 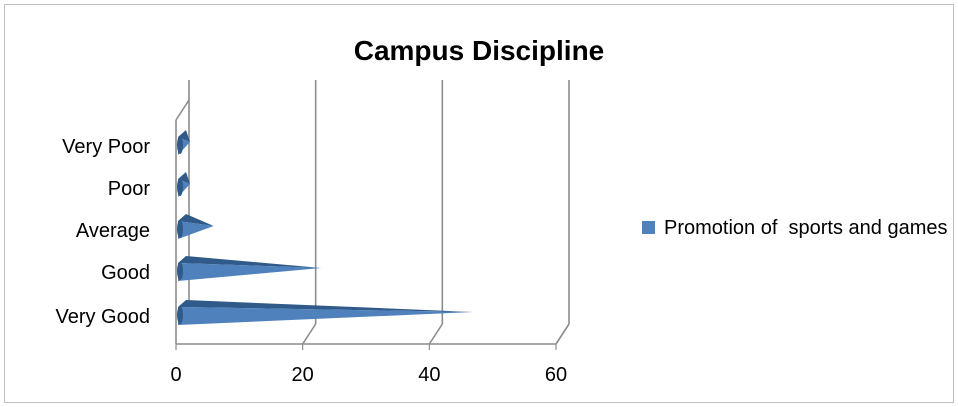 I want to click on x-tick-label: 0, so click(x=175, y=375).